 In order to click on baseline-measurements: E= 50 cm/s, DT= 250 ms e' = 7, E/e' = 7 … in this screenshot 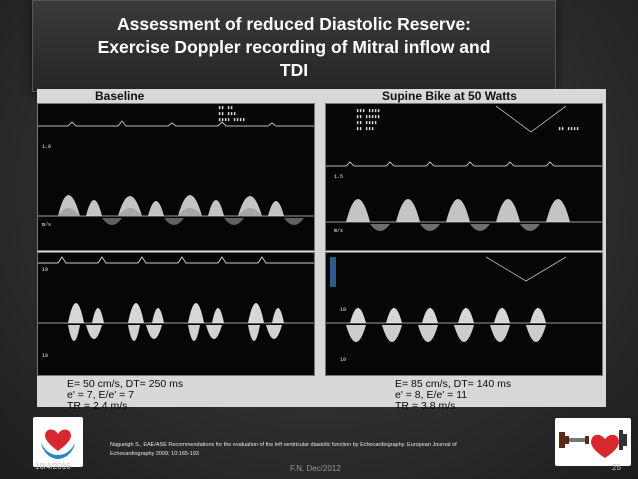, I will do `click(125, 395)`.